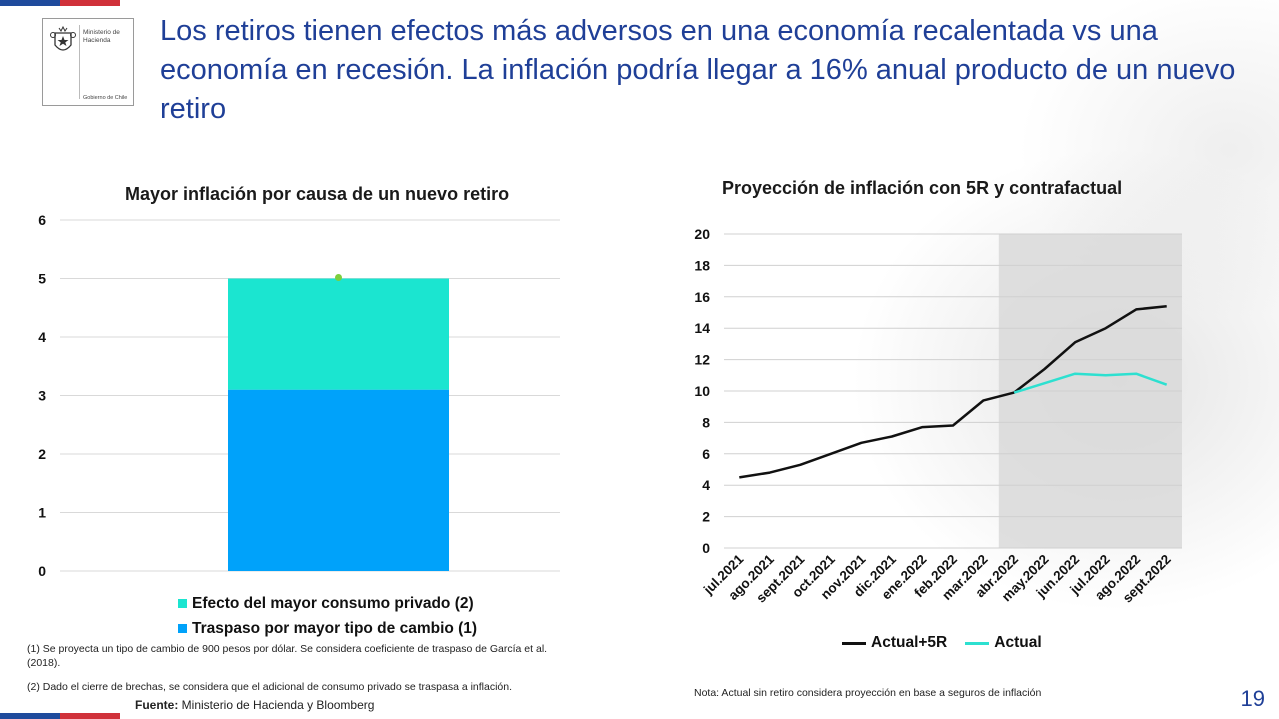 The image size is (1279, 719). What do you see at coordinates (1252, 698) in the screenshot?
I see `page-number: 19` at bounding box center [1252, 698].